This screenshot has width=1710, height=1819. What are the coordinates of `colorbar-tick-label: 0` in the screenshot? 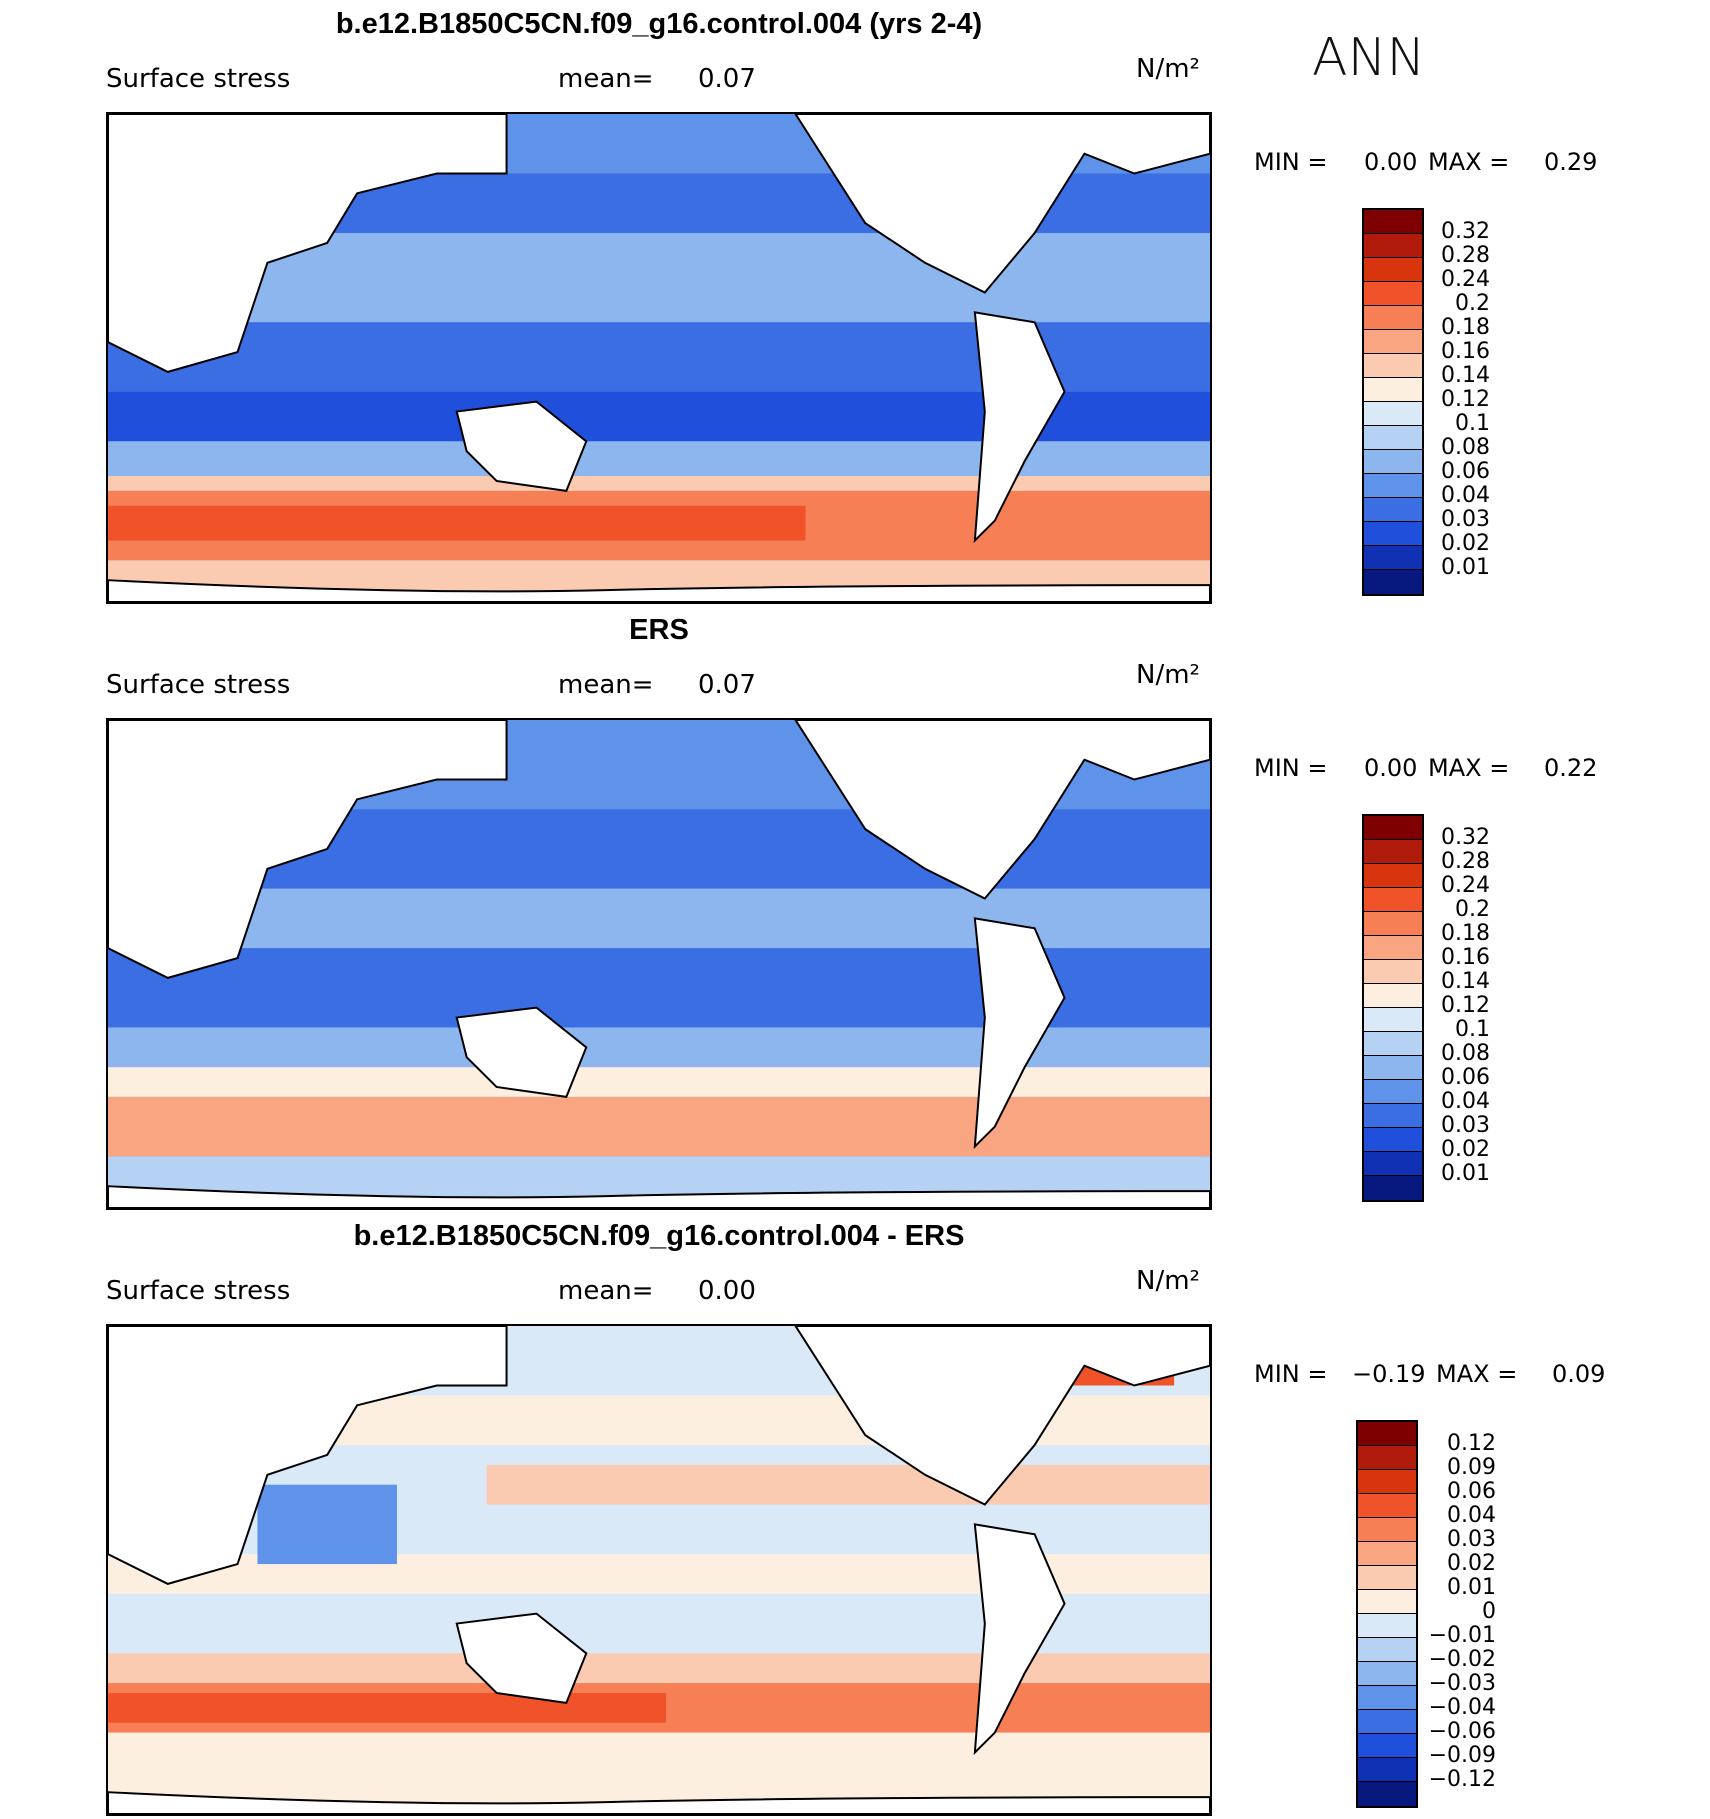 It's located at (1489, 1611).